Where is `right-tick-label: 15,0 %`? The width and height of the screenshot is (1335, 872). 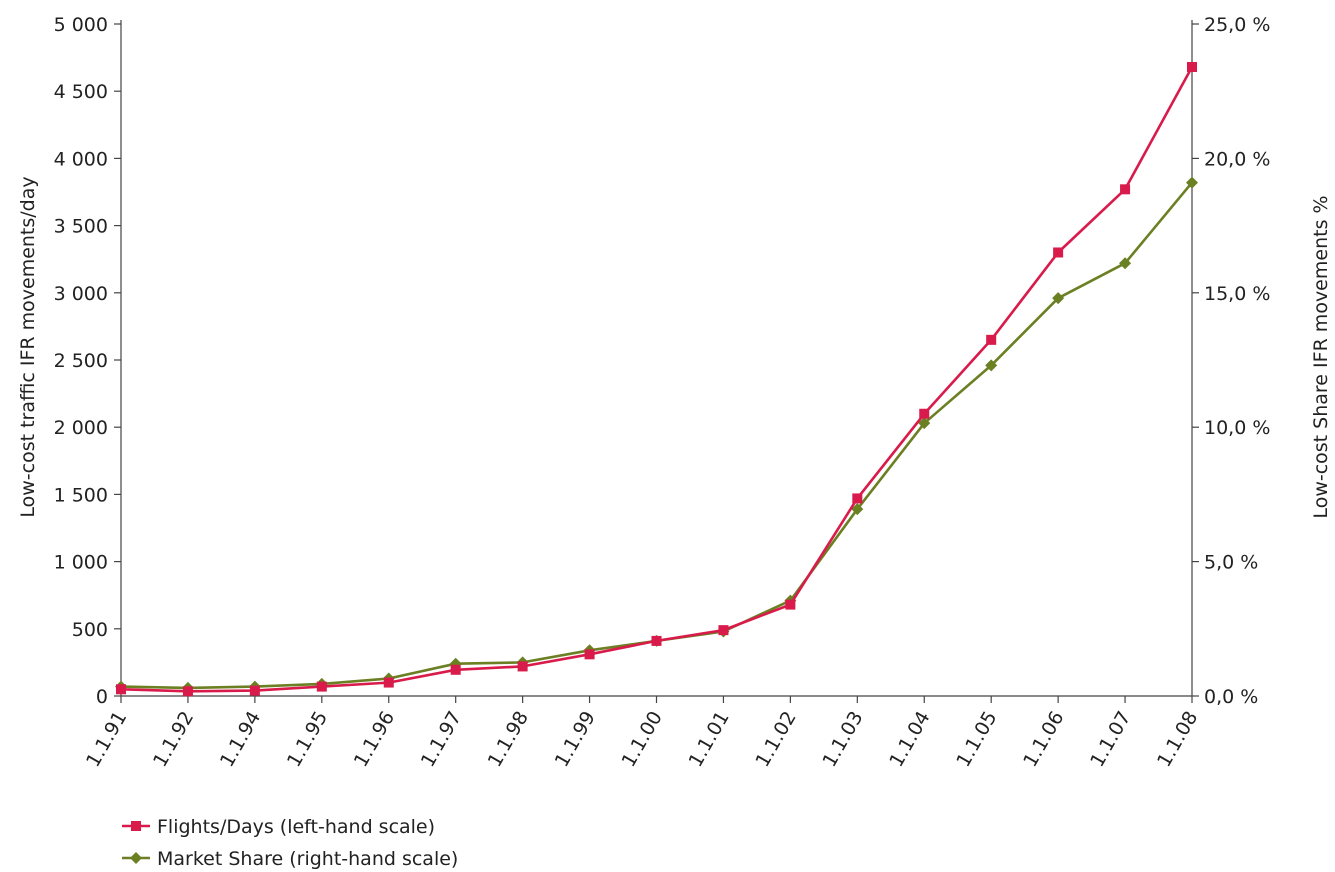
right-tick-label: 15,0 % is located at coordinates (1237, 294).